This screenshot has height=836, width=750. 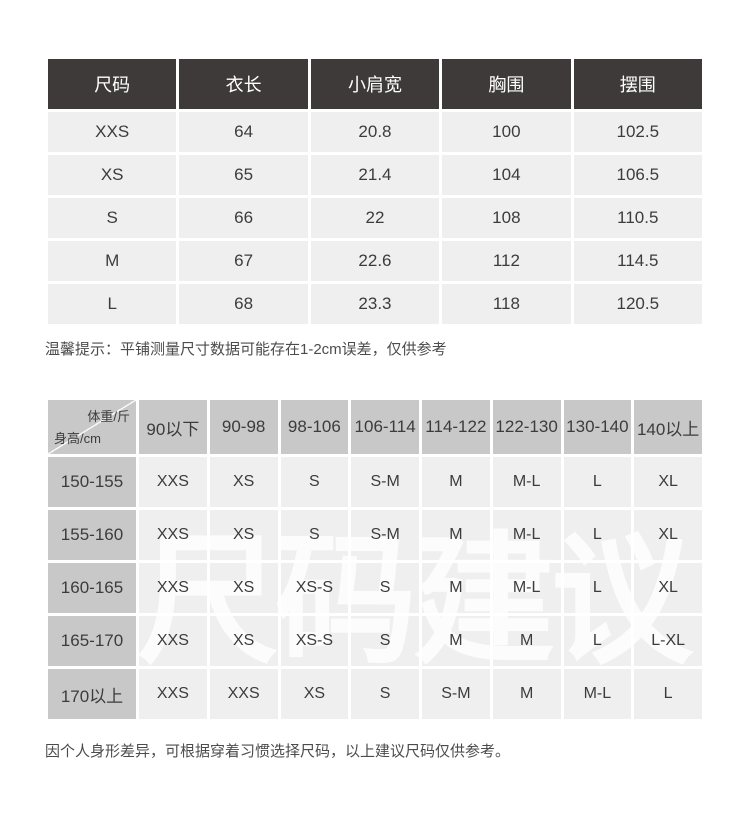 I want to click on recommendation-row: 160-165 XXS XS XS-S S M M-L L XL, so click(x=375, y=588).